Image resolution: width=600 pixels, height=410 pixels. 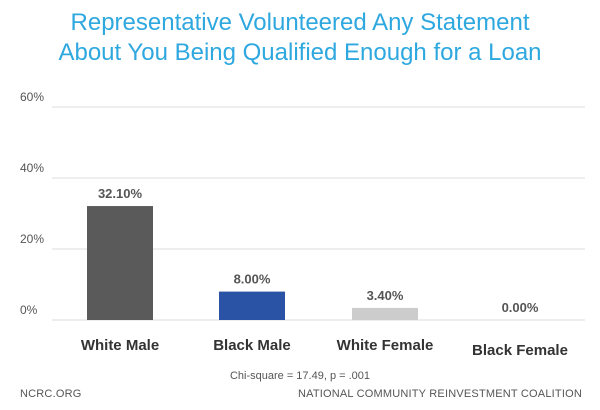 I want to click on y-tick-label: 40%, so click(x=32, y=168).